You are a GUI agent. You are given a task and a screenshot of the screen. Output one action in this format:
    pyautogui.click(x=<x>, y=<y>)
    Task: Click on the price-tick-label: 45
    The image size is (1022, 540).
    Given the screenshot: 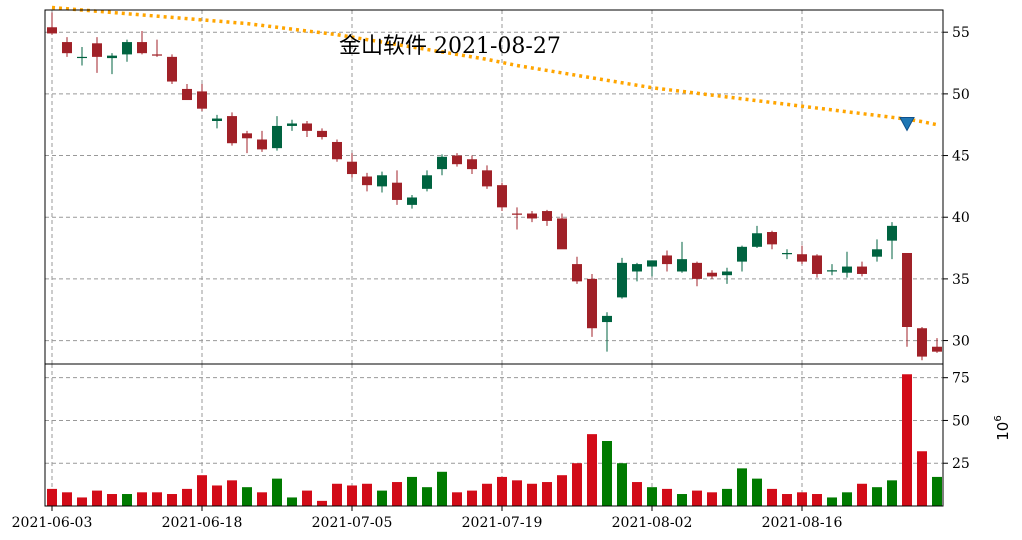 What is the action you would take?
    pyautogui.click(x=961, y=157)
    